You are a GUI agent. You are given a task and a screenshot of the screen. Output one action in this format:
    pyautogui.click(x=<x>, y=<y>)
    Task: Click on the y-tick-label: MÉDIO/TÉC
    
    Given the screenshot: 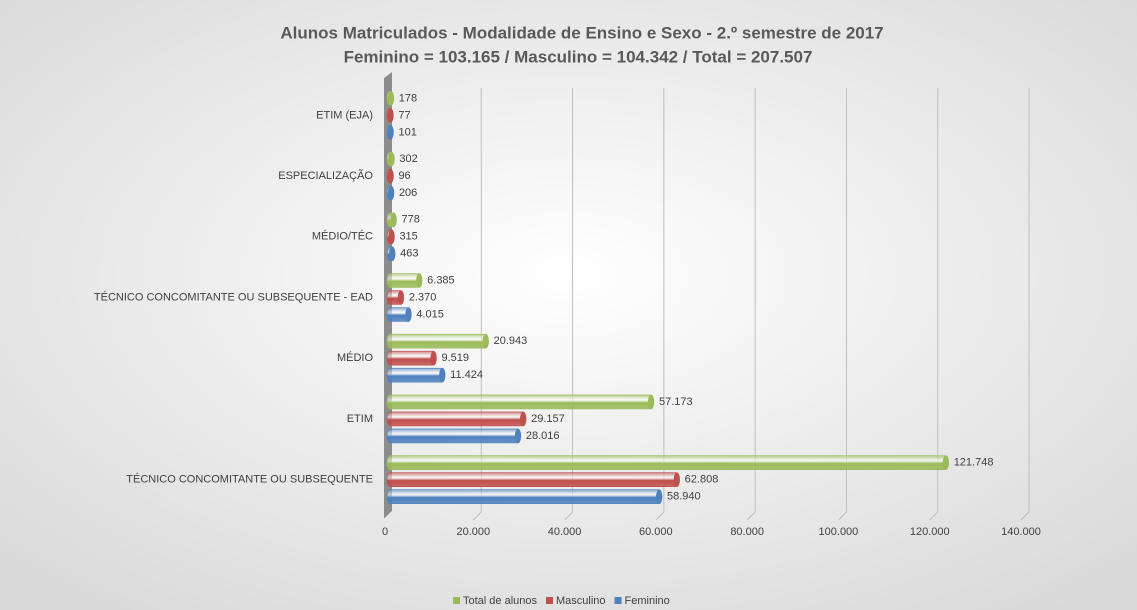 What is the action you would take?
    pyautogui.click(x=342, y=236)
    